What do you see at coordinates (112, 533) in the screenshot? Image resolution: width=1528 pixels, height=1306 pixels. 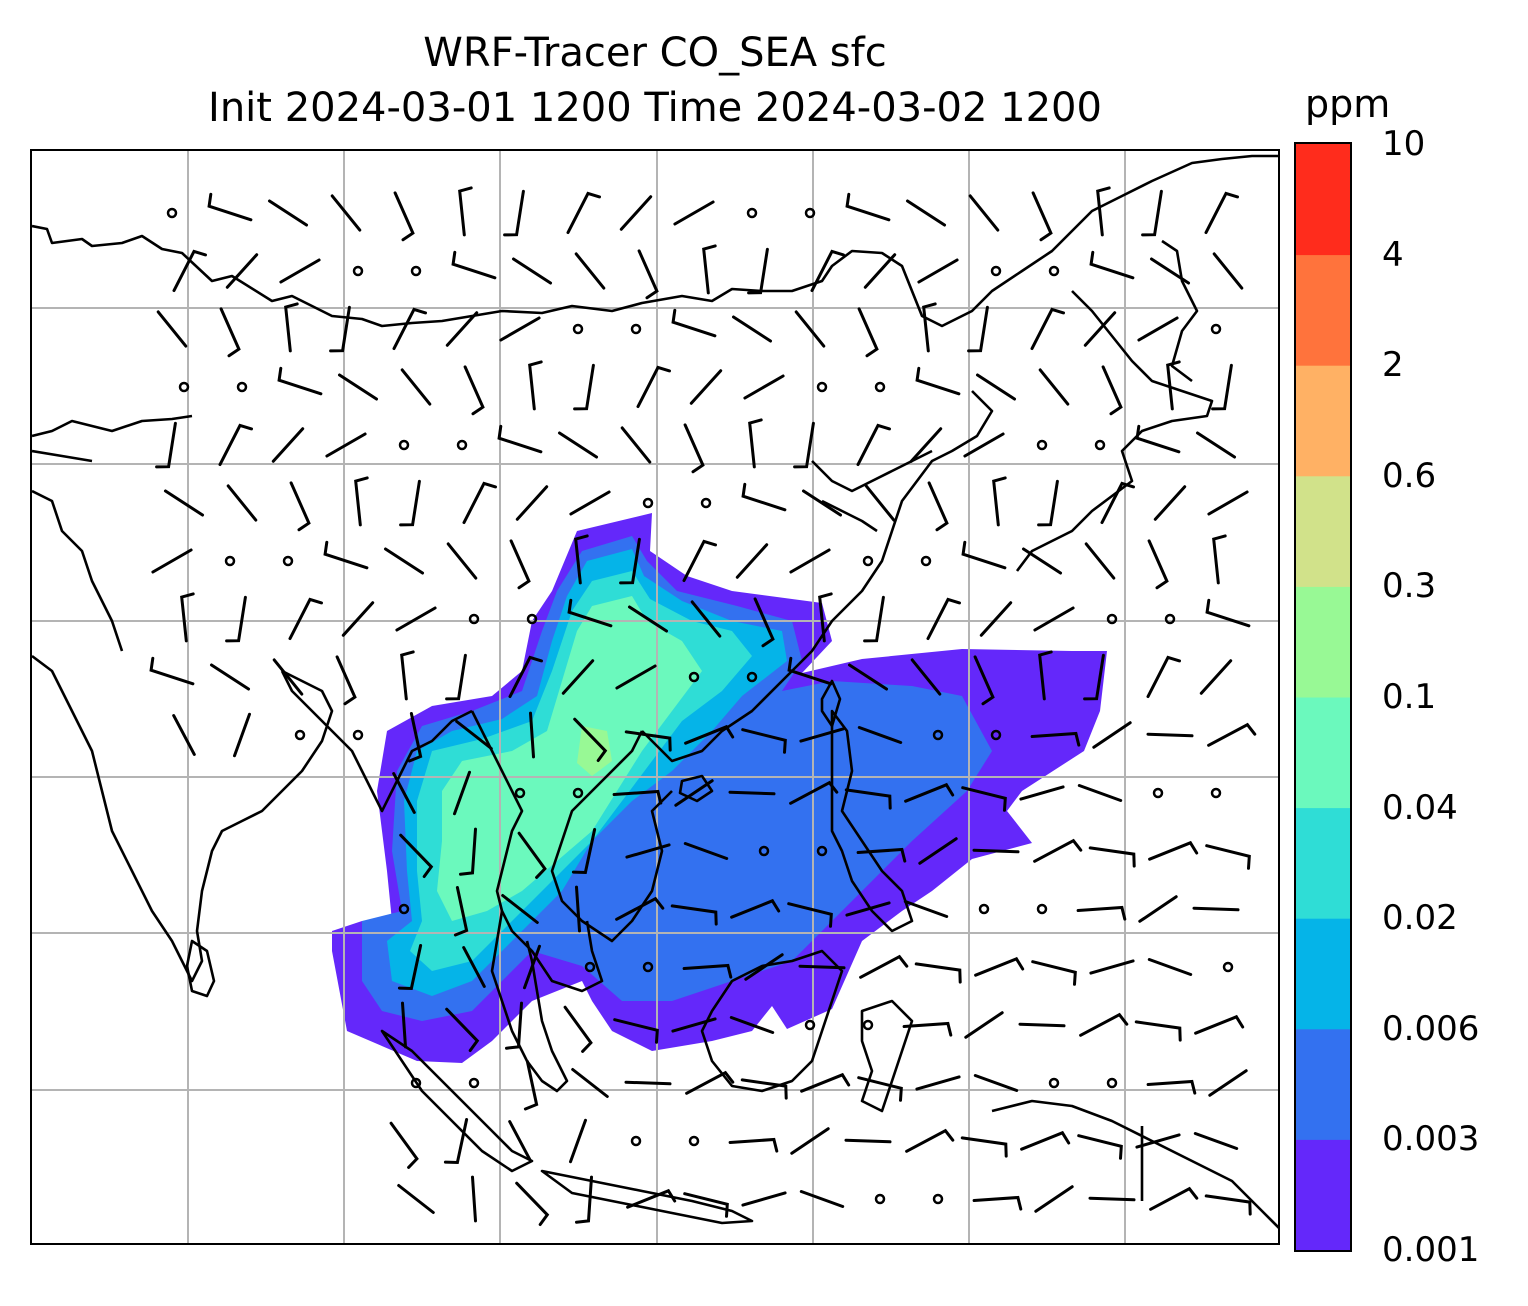 I see `coastline-west-asia` at bounding box center [112, 533].